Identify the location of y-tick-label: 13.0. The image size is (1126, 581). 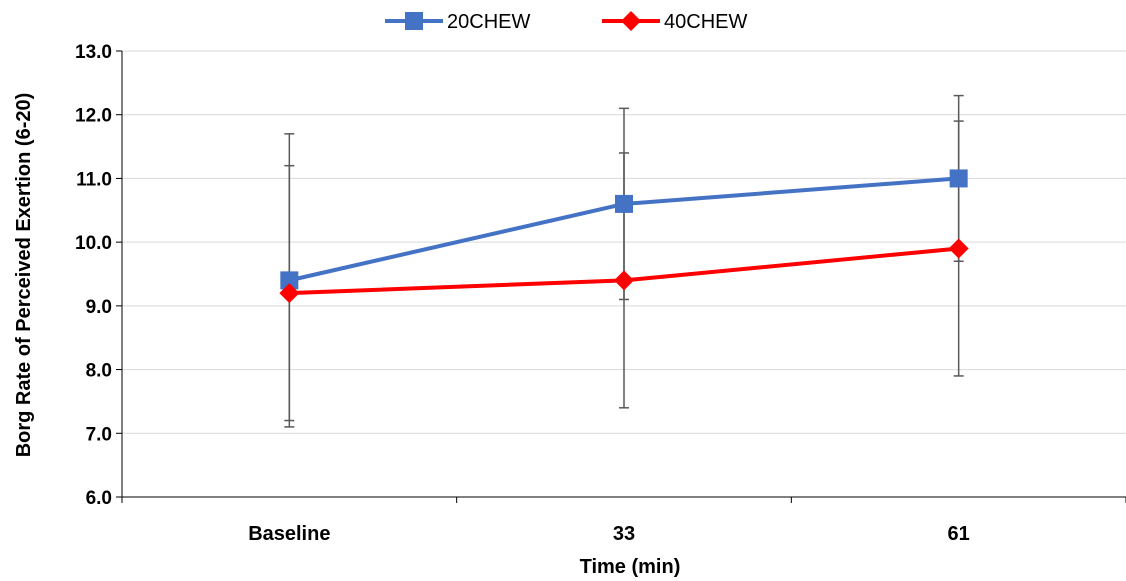
(93, 52).